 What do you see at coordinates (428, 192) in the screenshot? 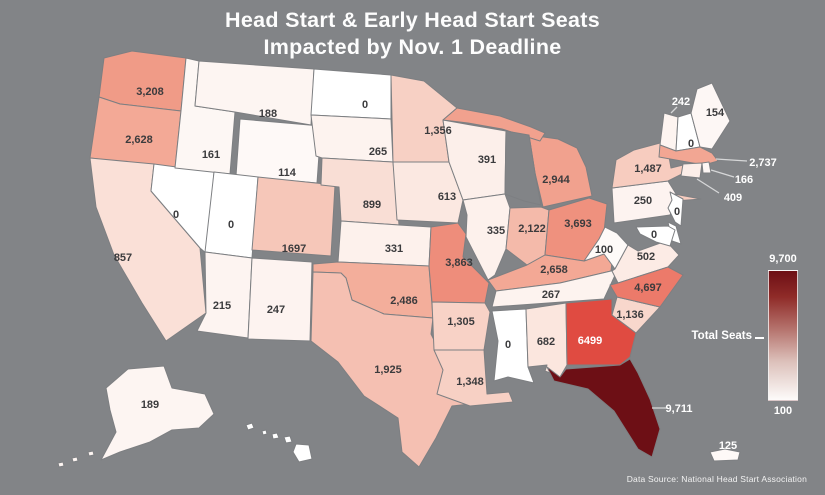
I see `state-shape-IA` at bounding box center [428, 192].